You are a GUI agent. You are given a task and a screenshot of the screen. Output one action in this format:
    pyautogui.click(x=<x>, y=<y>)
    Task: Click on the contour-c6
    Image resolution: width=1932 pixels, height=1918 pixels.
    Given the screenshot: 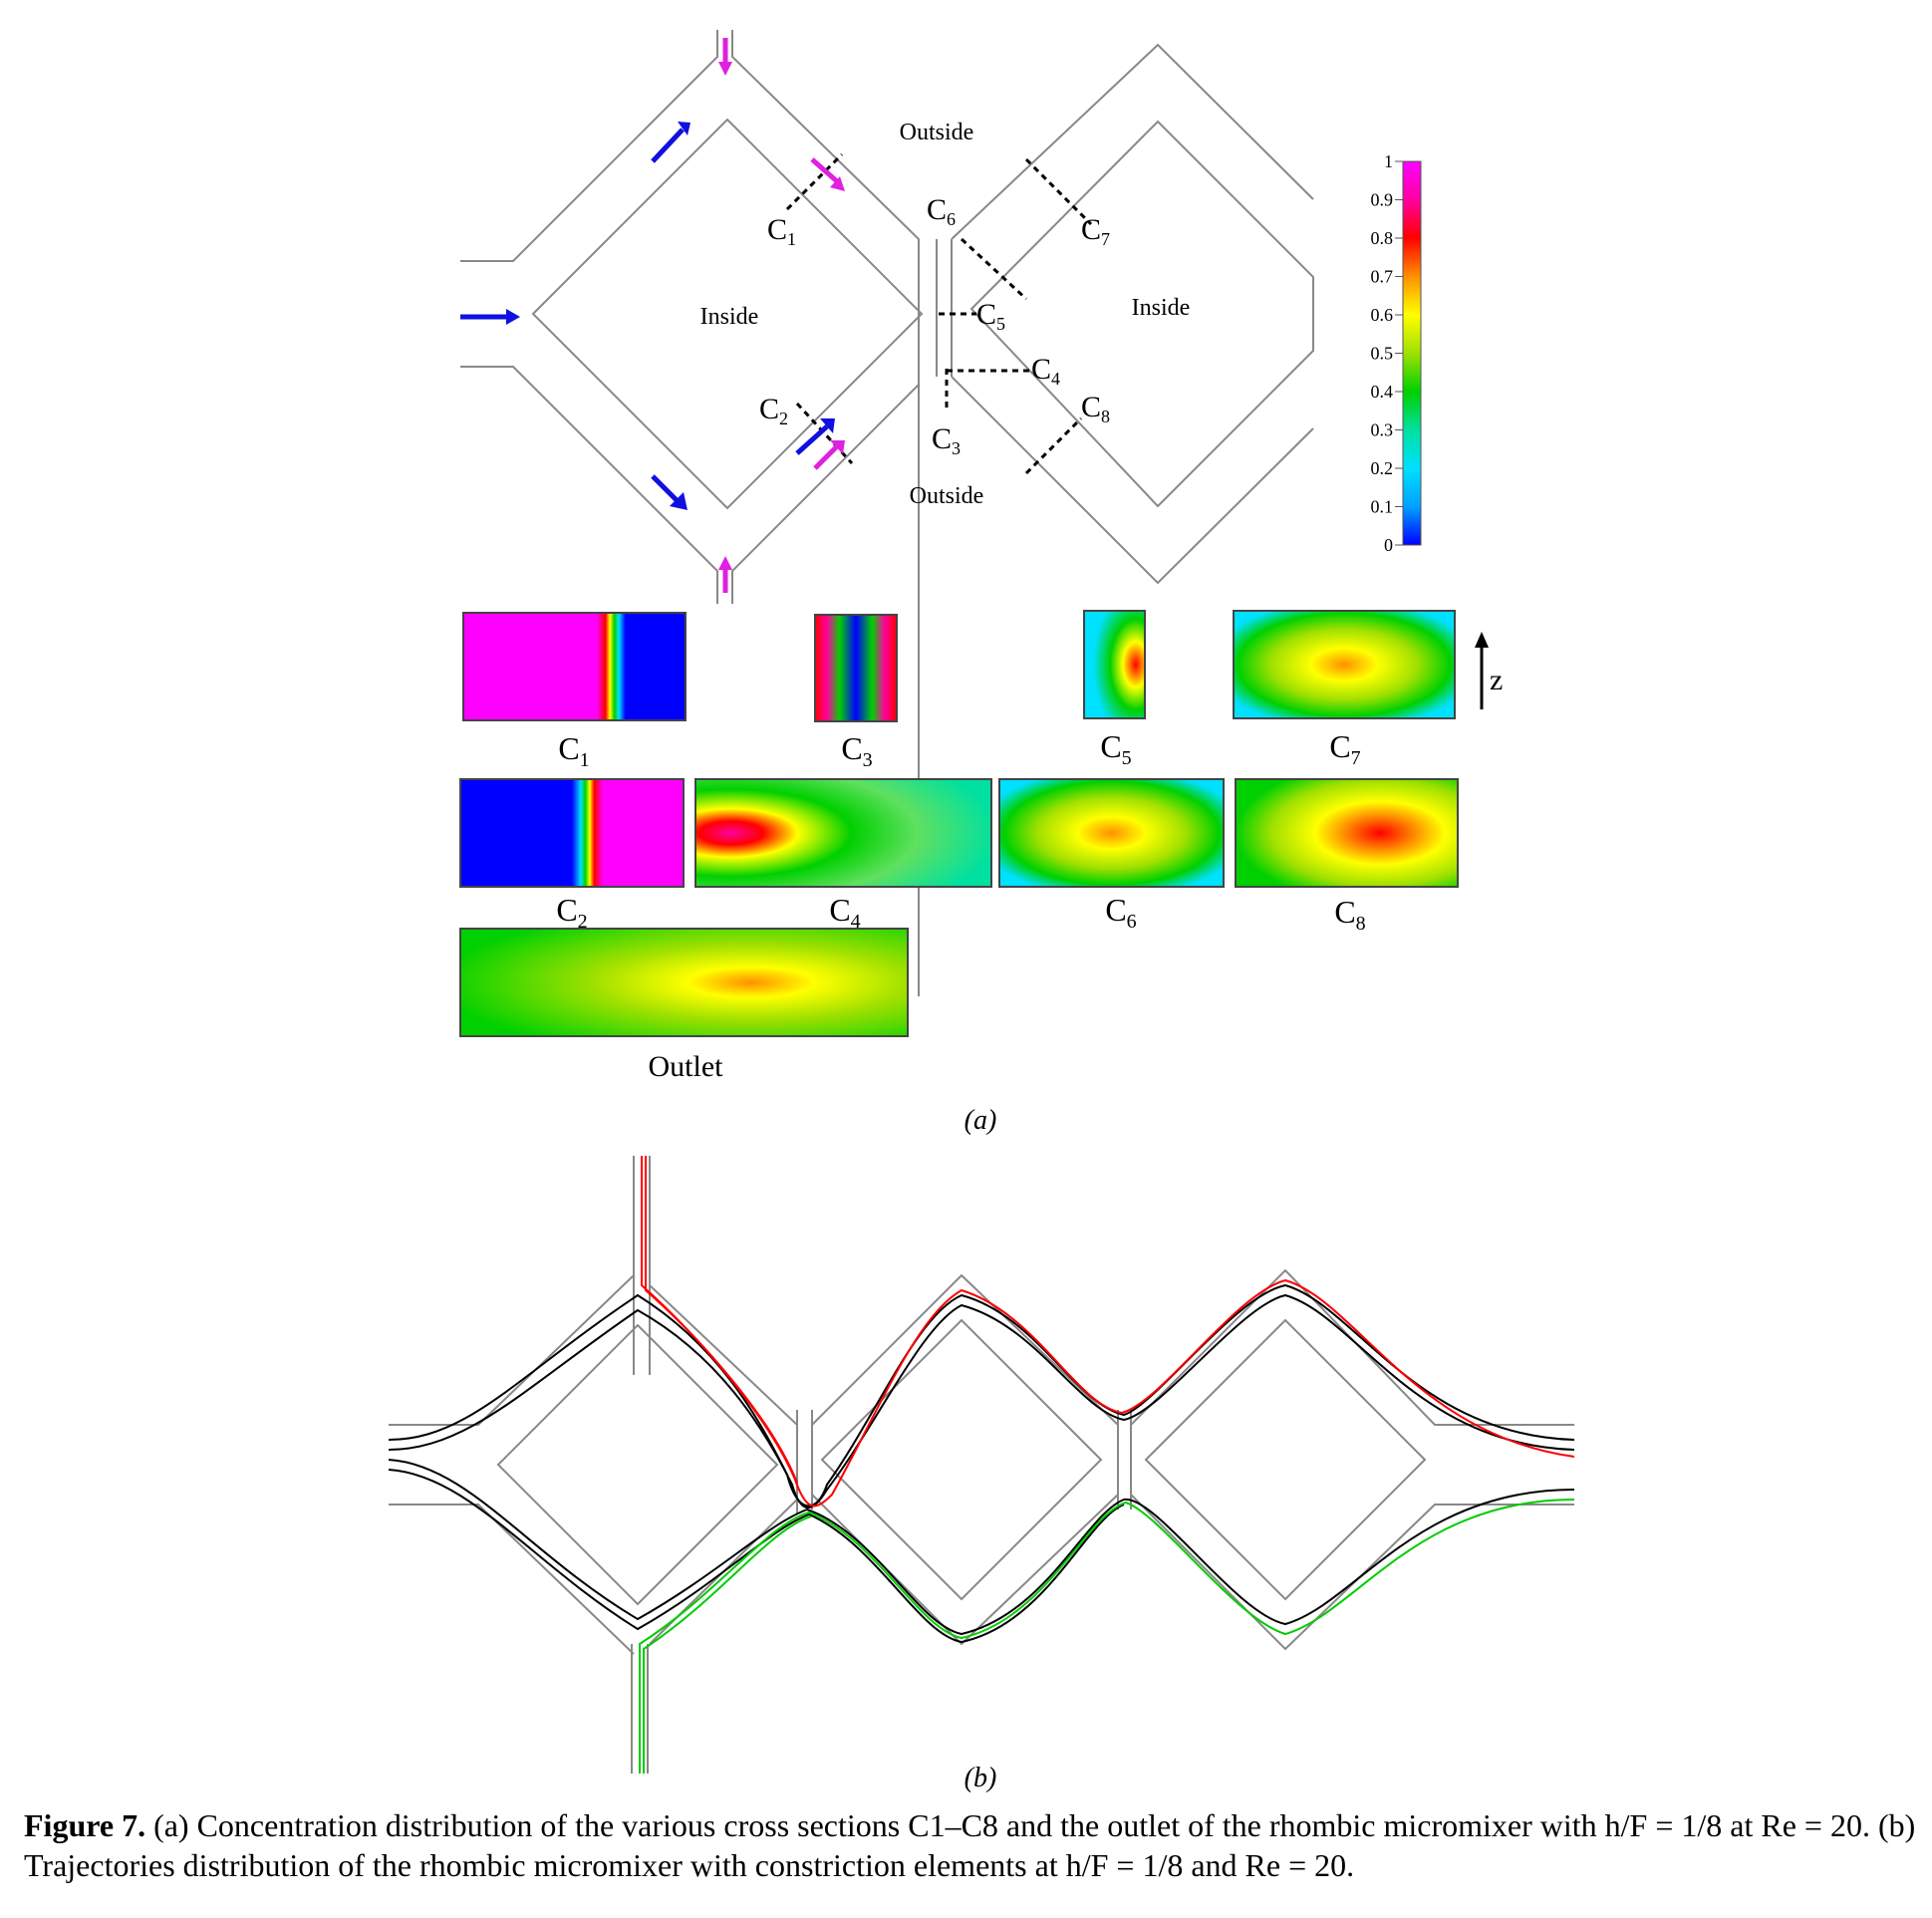 What is the action you would take?
    pyautogui.click(x=1111, y=833)
    